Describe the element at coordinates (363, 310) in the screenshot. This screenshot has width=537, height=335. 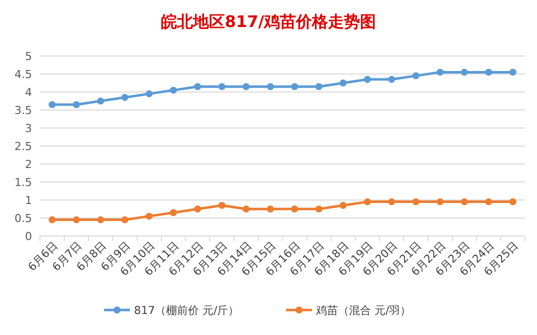
I see `legend-label: 鸡苗（混合 元/羽）` at that location.